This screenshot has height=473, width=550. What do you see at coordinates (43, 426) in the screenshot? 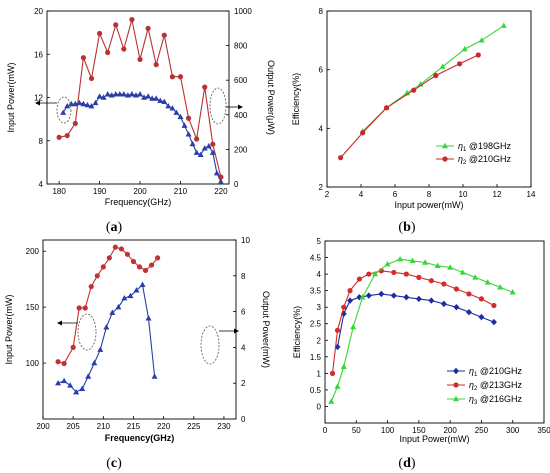
I see `c-xtick-ticklabel-0: 200` at bounding box center [43, 426].